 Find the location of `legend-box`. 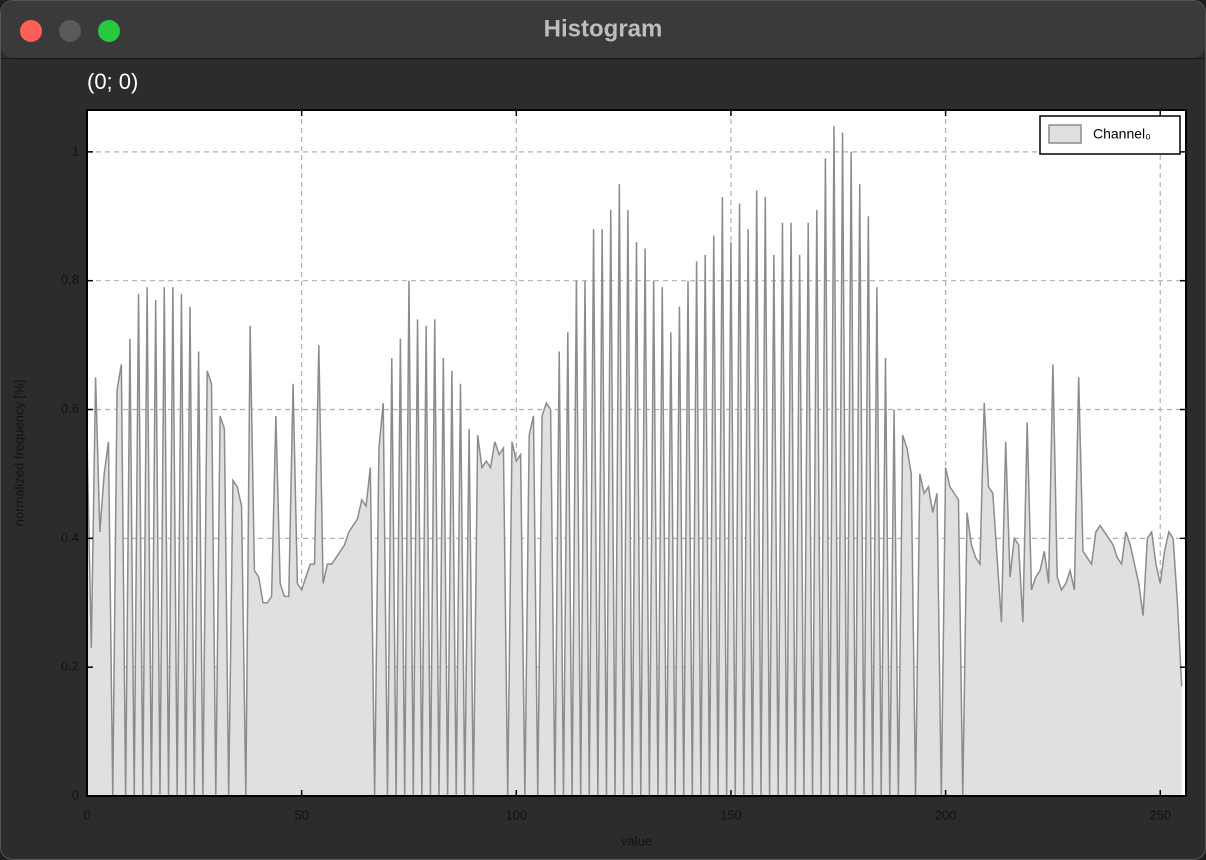

legend-box is located at coordinates (1110, 135).